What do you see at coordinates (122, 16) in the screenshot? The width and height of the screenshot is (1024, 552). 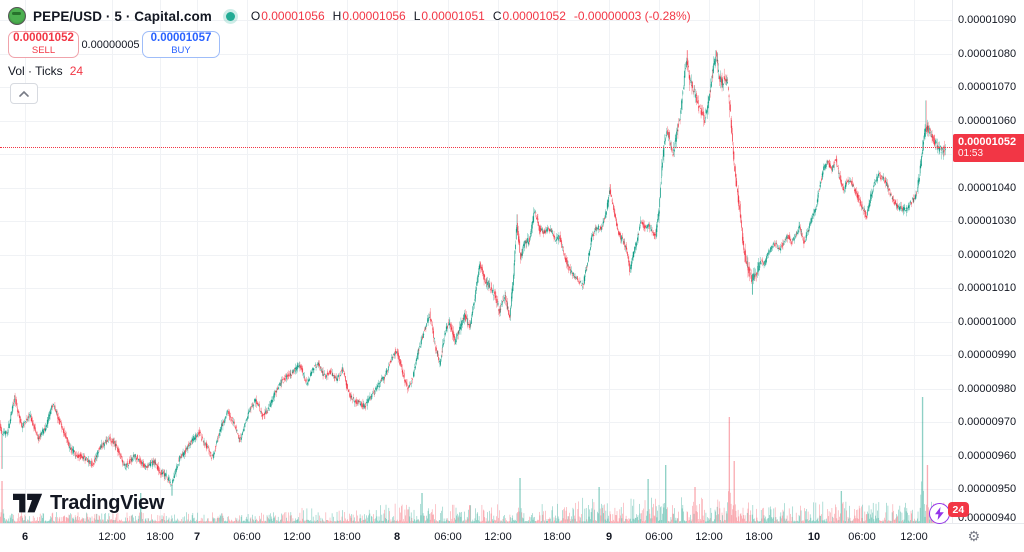 I see `symbol-title: PEPE/USD · 5 · Capital.com` at bounding box center [122, 16].